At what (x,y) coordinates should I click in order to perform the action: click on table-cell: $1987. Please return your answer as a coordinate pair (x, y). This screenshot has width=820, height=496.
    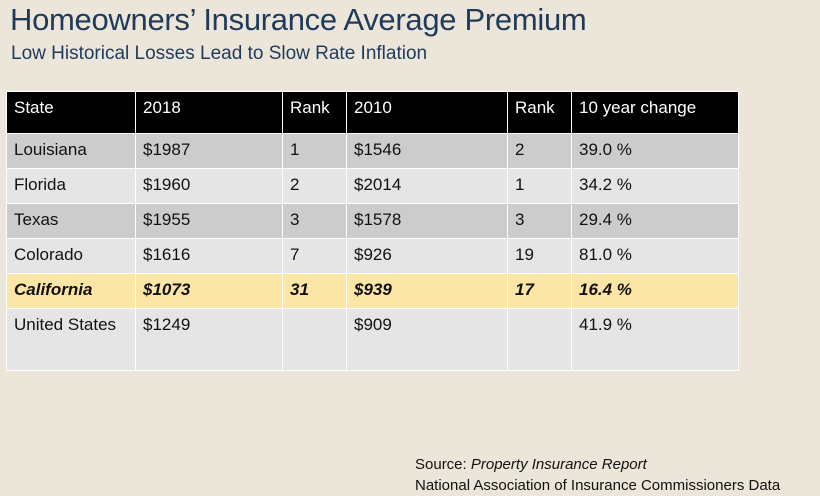
    Looking at the image, I should click on (209, 151).